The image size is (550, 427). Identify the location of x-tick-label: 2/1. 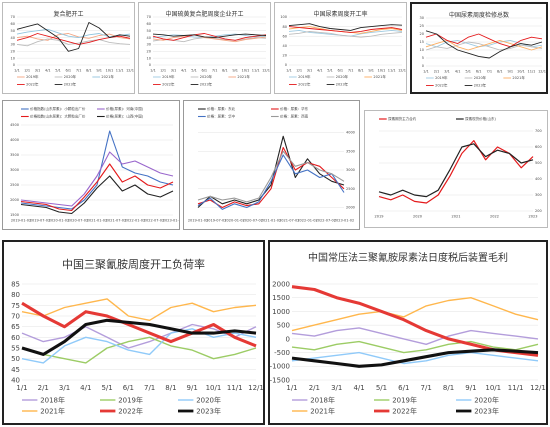
(43, 388).